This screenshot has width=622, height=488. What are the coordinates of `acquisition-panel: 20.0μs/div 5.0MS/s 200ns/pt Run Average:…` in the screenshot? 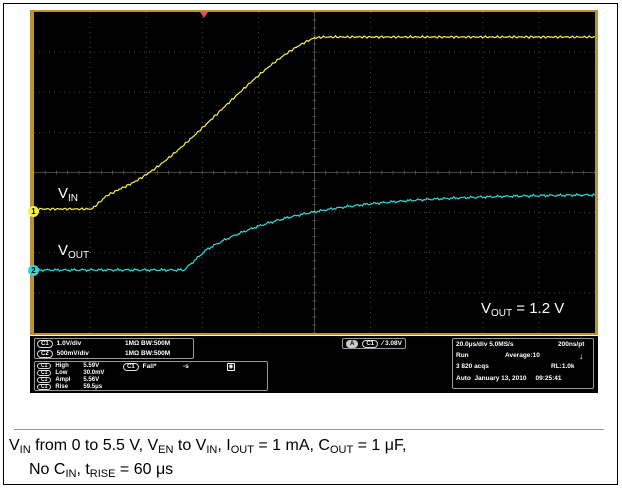 It's located at (523, 363).